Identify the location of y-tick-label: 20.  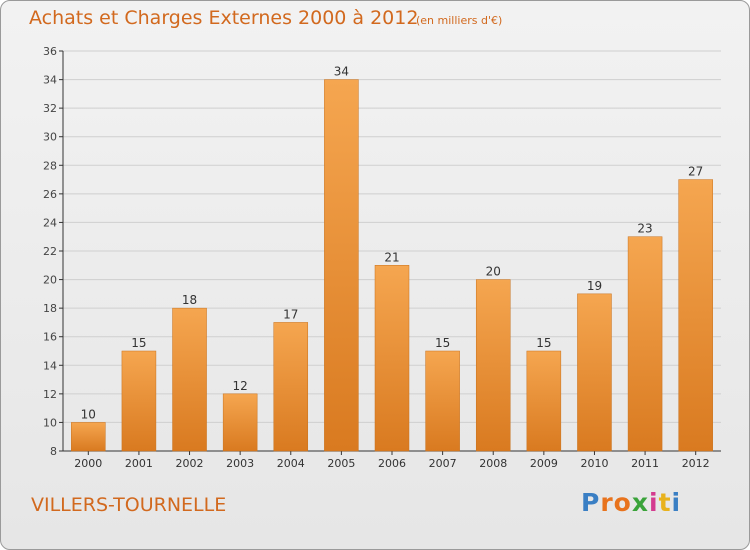
(50, 280).